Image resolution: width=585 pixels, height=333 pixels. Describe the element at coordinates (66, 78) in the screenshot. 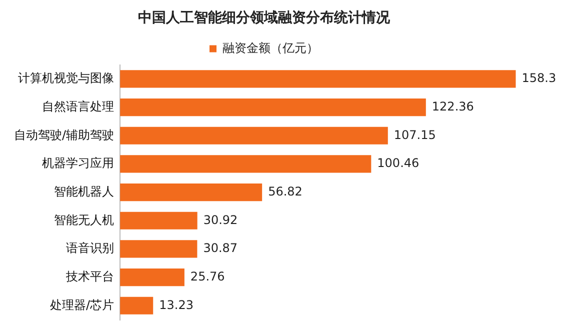

I see `y-tick-label: 计算机视觉与图像` at that location.